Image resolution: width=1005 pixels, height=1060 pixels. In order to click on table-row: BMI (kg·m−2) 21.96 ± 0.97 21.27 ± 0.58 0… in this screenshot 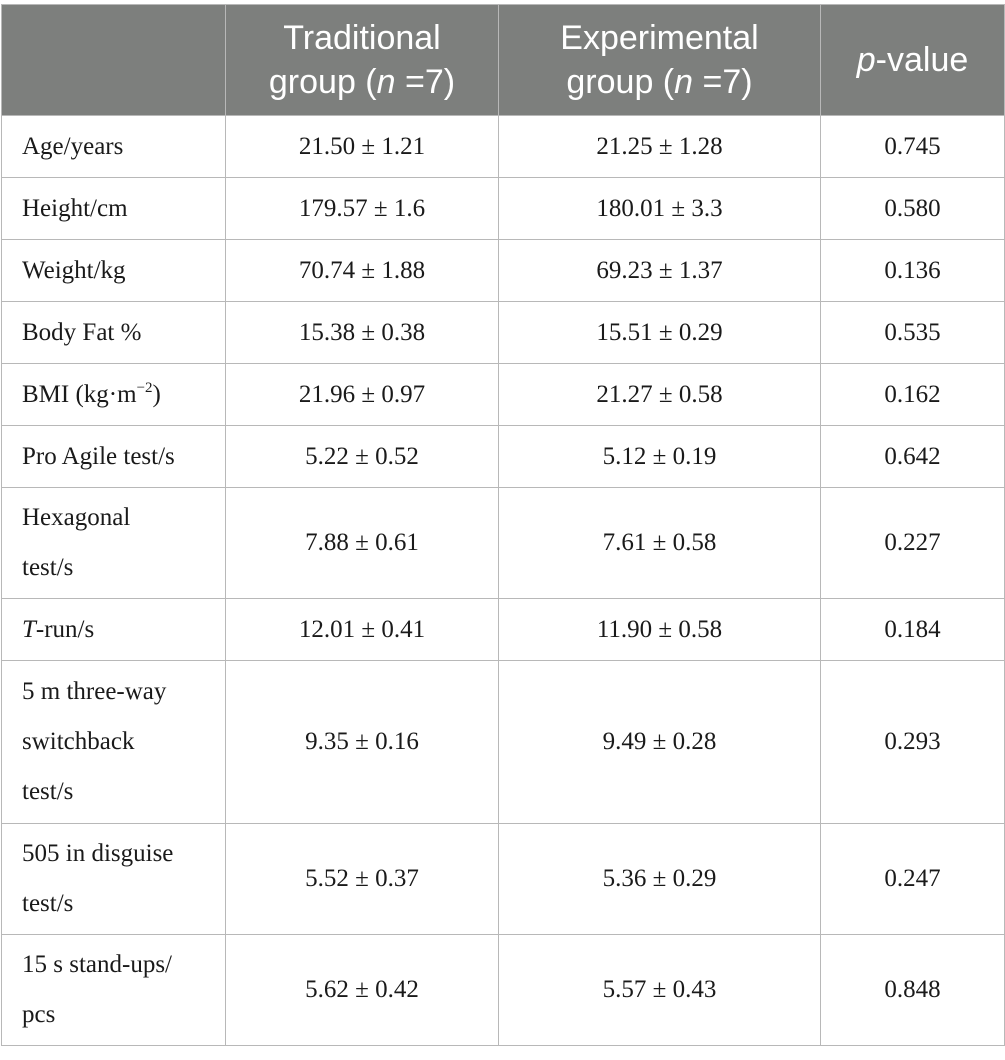, I will do `click(503, 394)`.